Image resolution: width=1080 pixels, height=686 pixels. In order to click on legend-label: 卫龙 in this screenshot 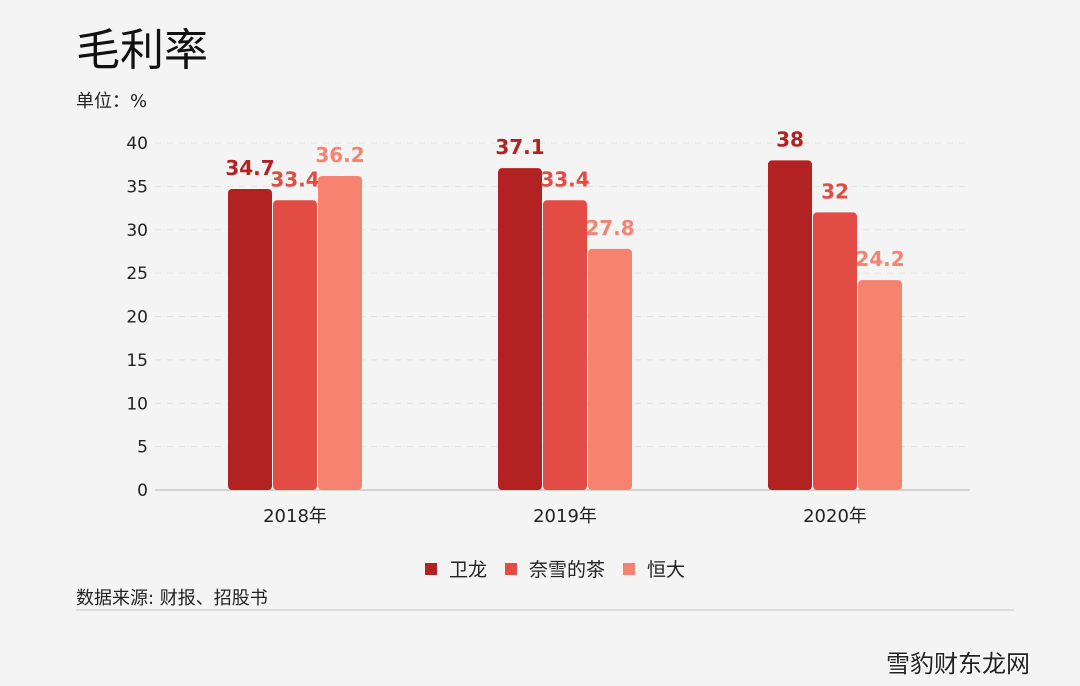, I will do `click(467, 570)`.